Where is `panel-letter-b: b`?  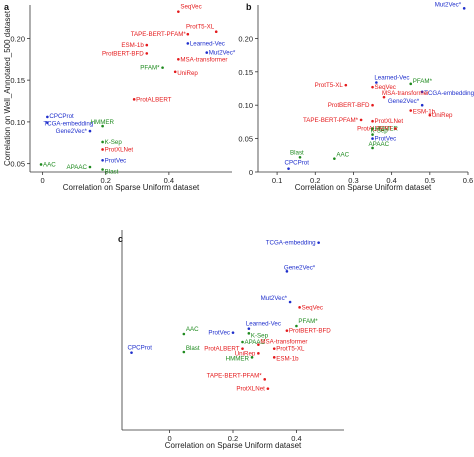
panel-letter-b: b is located at coordinates (249, 7).